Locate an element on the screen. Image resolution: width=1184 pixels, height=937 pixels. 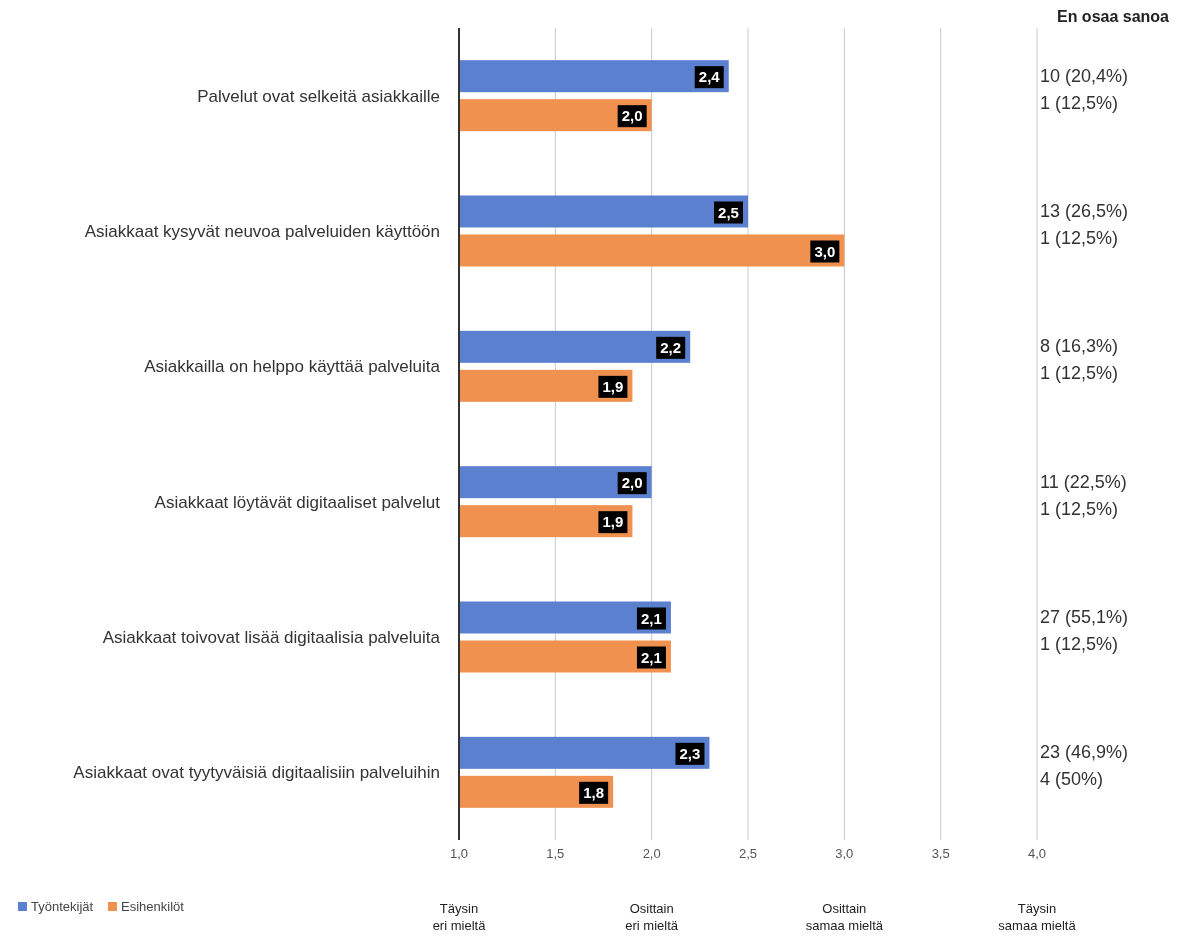
x-tick-label: 4,0 is located at coordinates (1037, 853).